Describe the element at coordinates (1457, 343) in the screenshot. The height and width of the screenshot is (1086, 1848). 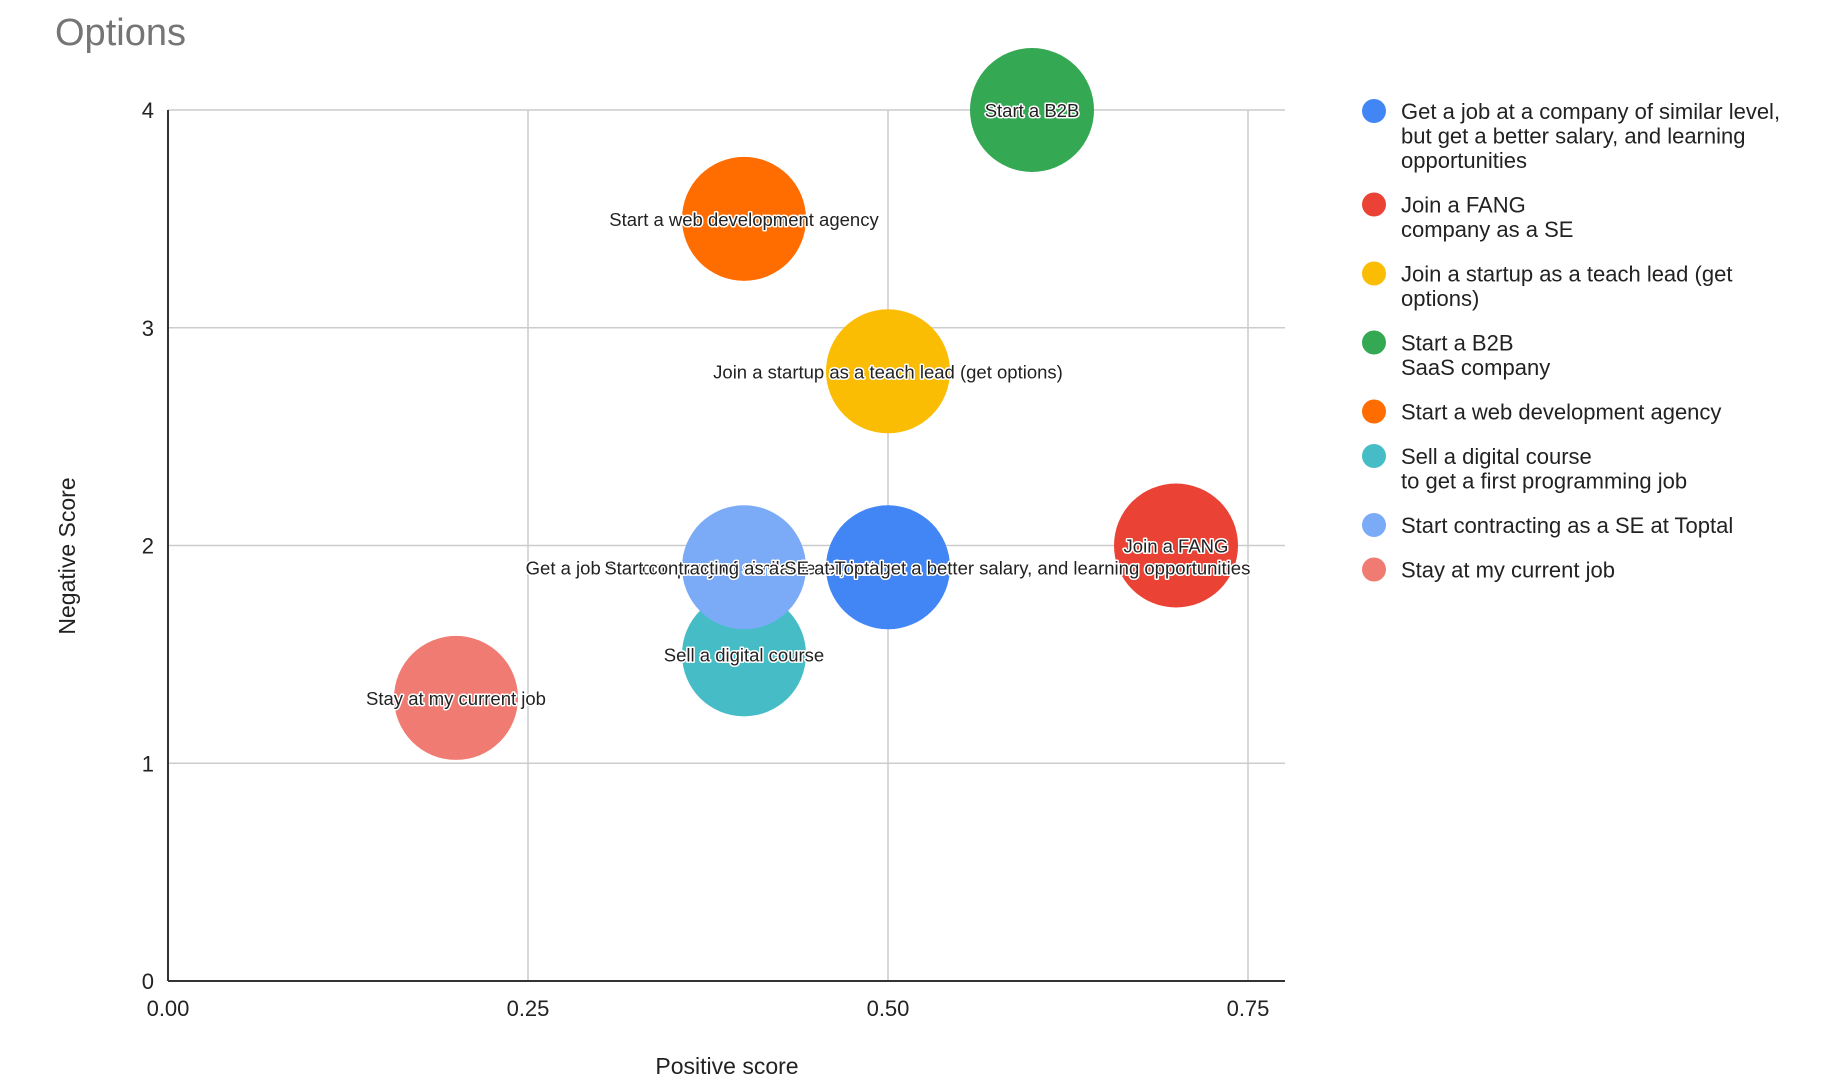
I see `legend-entry-text: Start a B2B` at that location.